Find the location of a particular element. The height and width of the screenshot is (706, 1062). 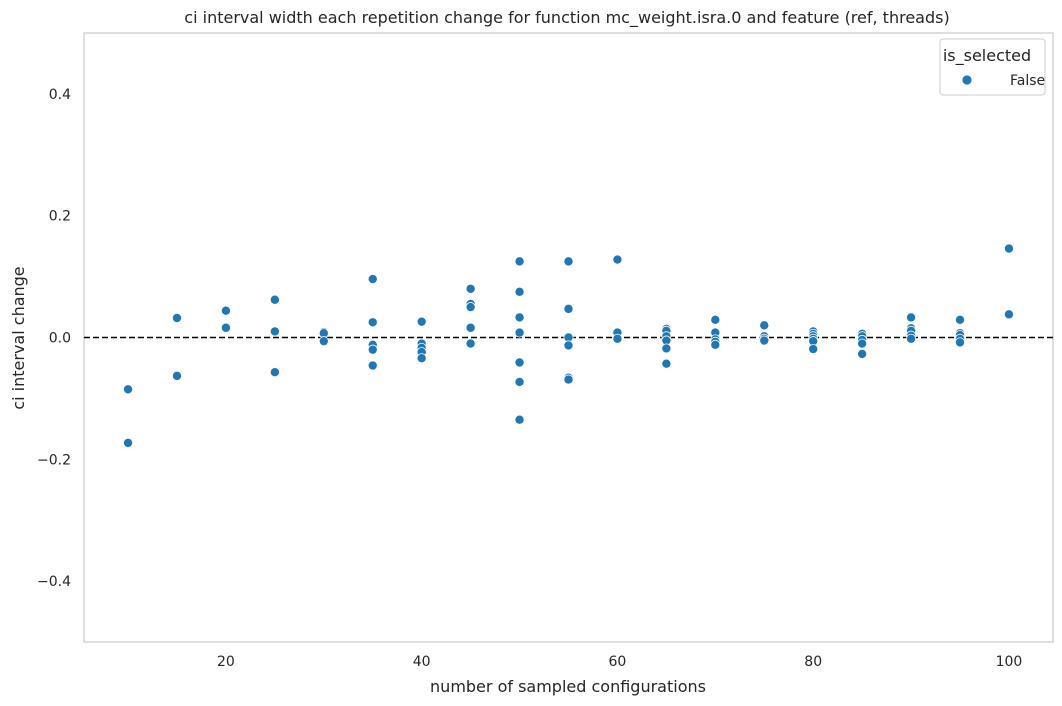

legend-entry-false: False is located at coordinates (1027, 81).